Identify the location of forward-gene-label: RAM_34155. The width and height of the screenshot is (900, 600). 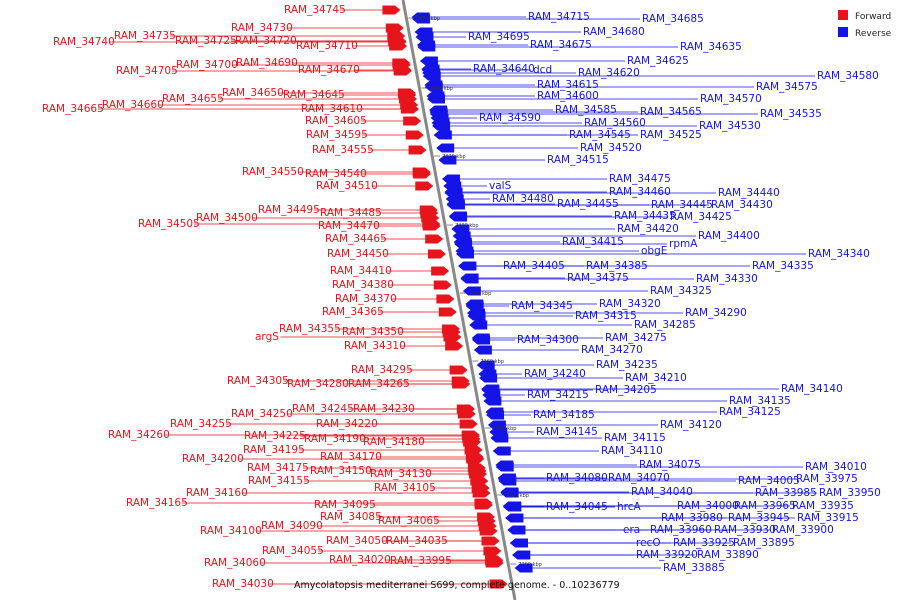
(279, 481).